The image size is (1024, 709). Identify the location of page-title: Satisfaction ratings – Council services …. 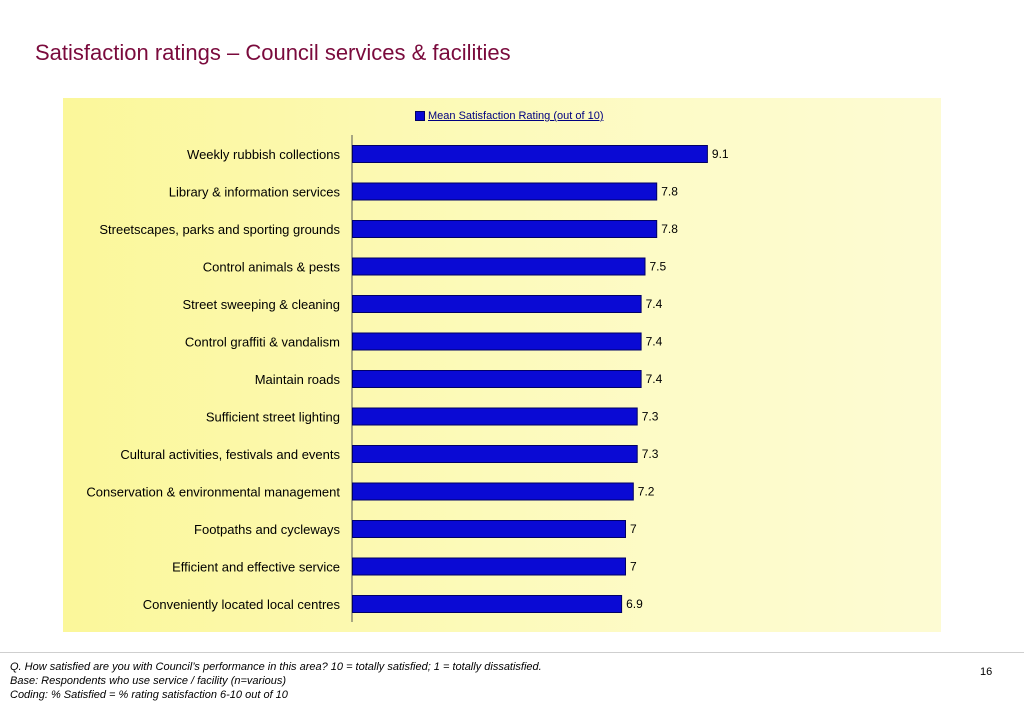
(273, 52).